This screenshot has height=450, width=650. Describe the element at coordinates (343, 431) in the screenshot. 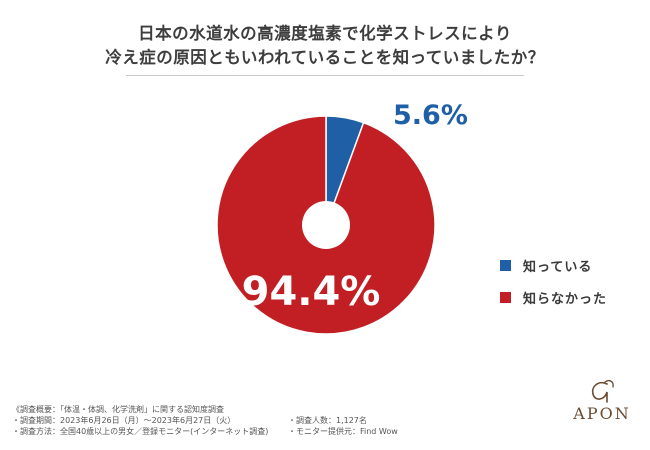

I see `survey-provider: ・モニター提供元：Find Wow` at that location.